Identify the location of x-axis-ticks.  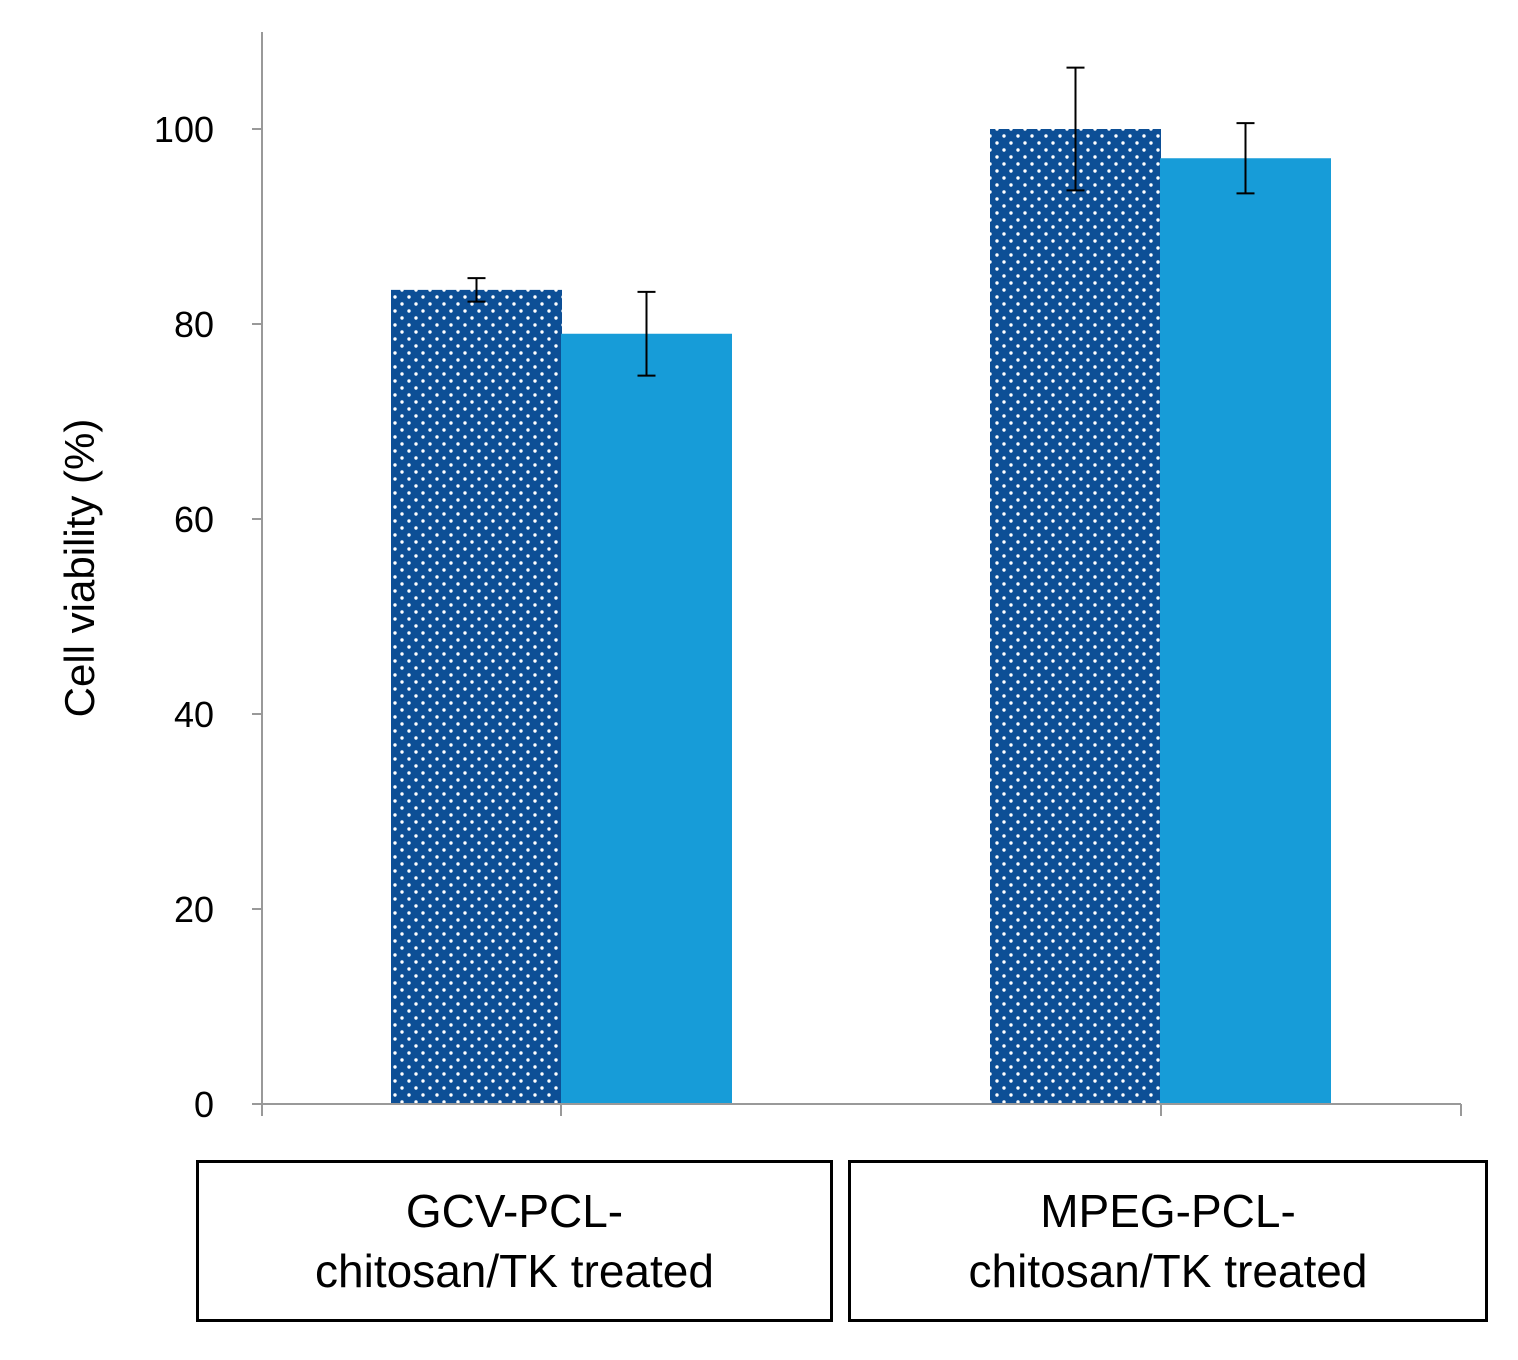
(861, 1110).